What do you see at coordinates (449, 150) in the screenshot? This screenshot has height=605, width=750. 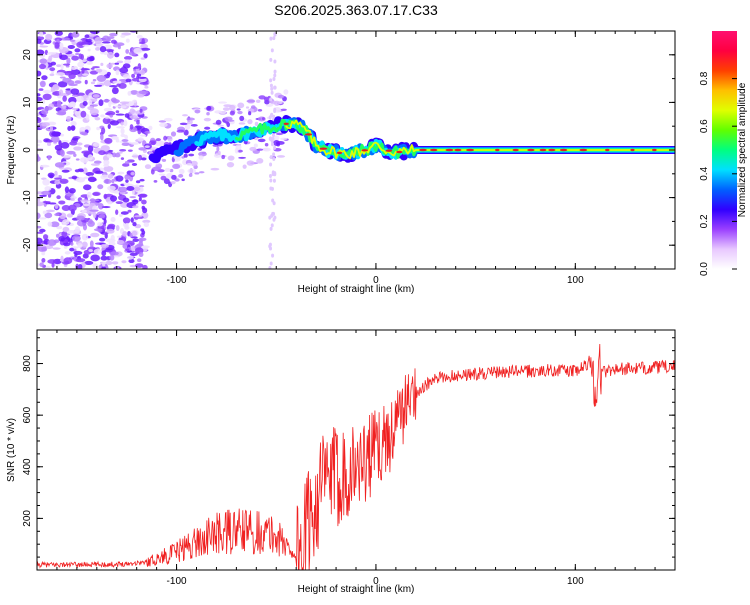 I see `ridge-peak` at bounding box center [449, 150].